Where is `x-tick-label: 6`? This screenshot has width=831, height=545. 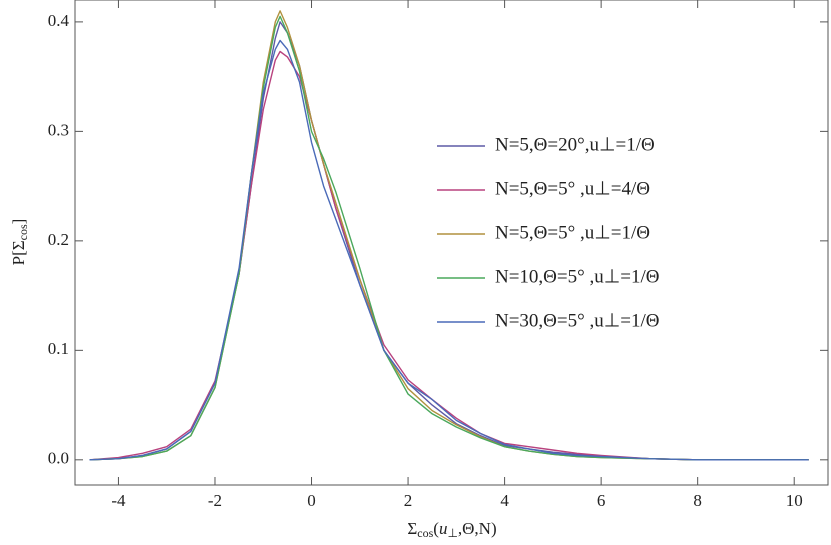 x-tick-label: 6 is located at coordinates (601, 500).